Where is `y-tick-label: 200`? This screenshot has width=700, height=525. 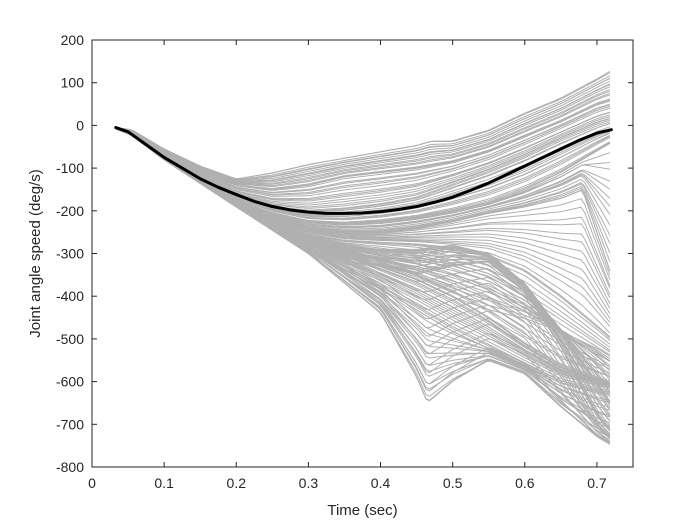 y-tick-label: 200 is located at coordinates (73, 40).